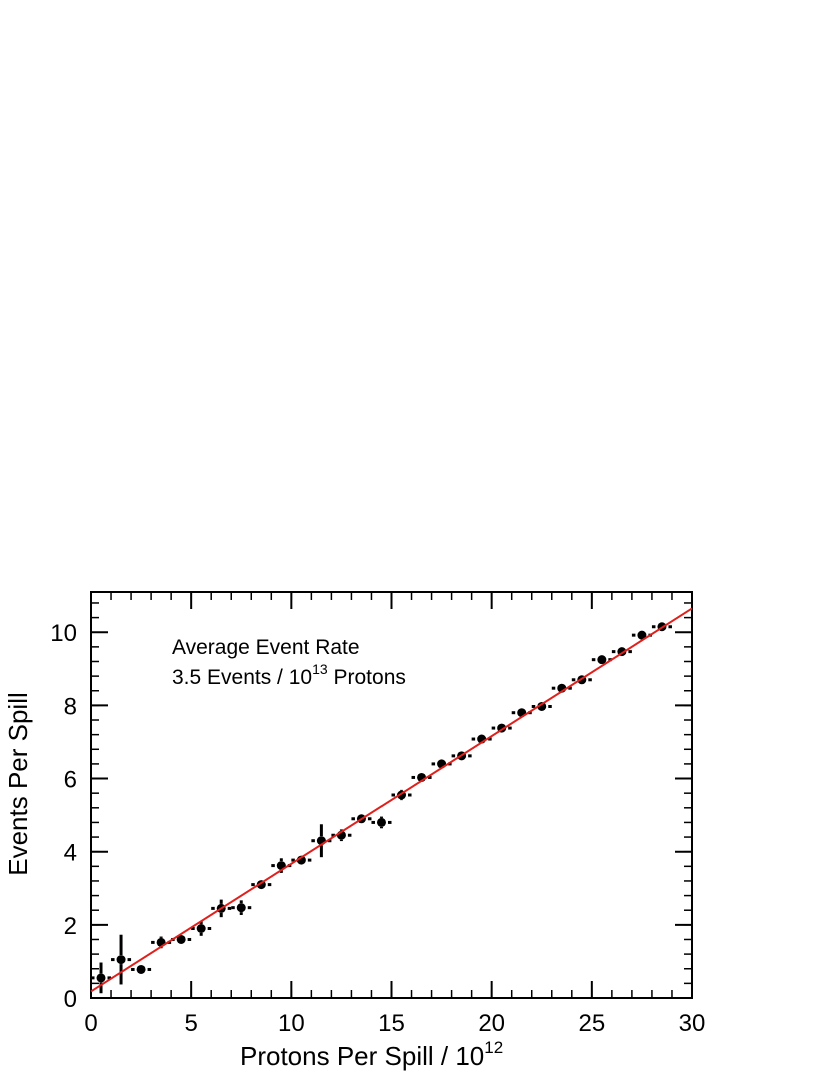 The height and width of the screenshot is (1075, 830). I want to click on x-axis-title-exponent: 12, so click(493, 1047).